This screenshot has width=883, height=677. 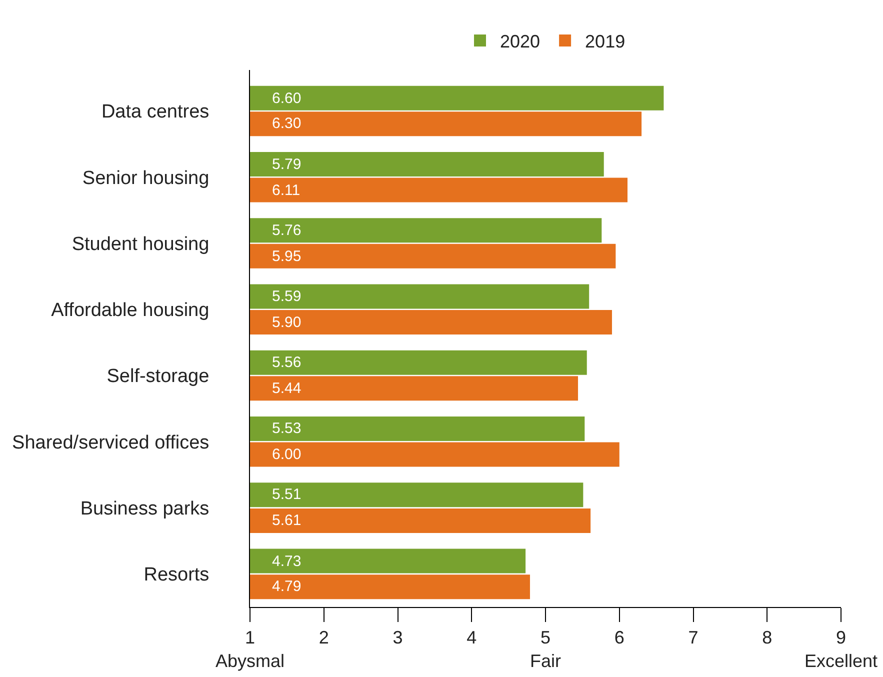 I want to click on y-tick-label: Affordable housing, so click(x=130, y=311).